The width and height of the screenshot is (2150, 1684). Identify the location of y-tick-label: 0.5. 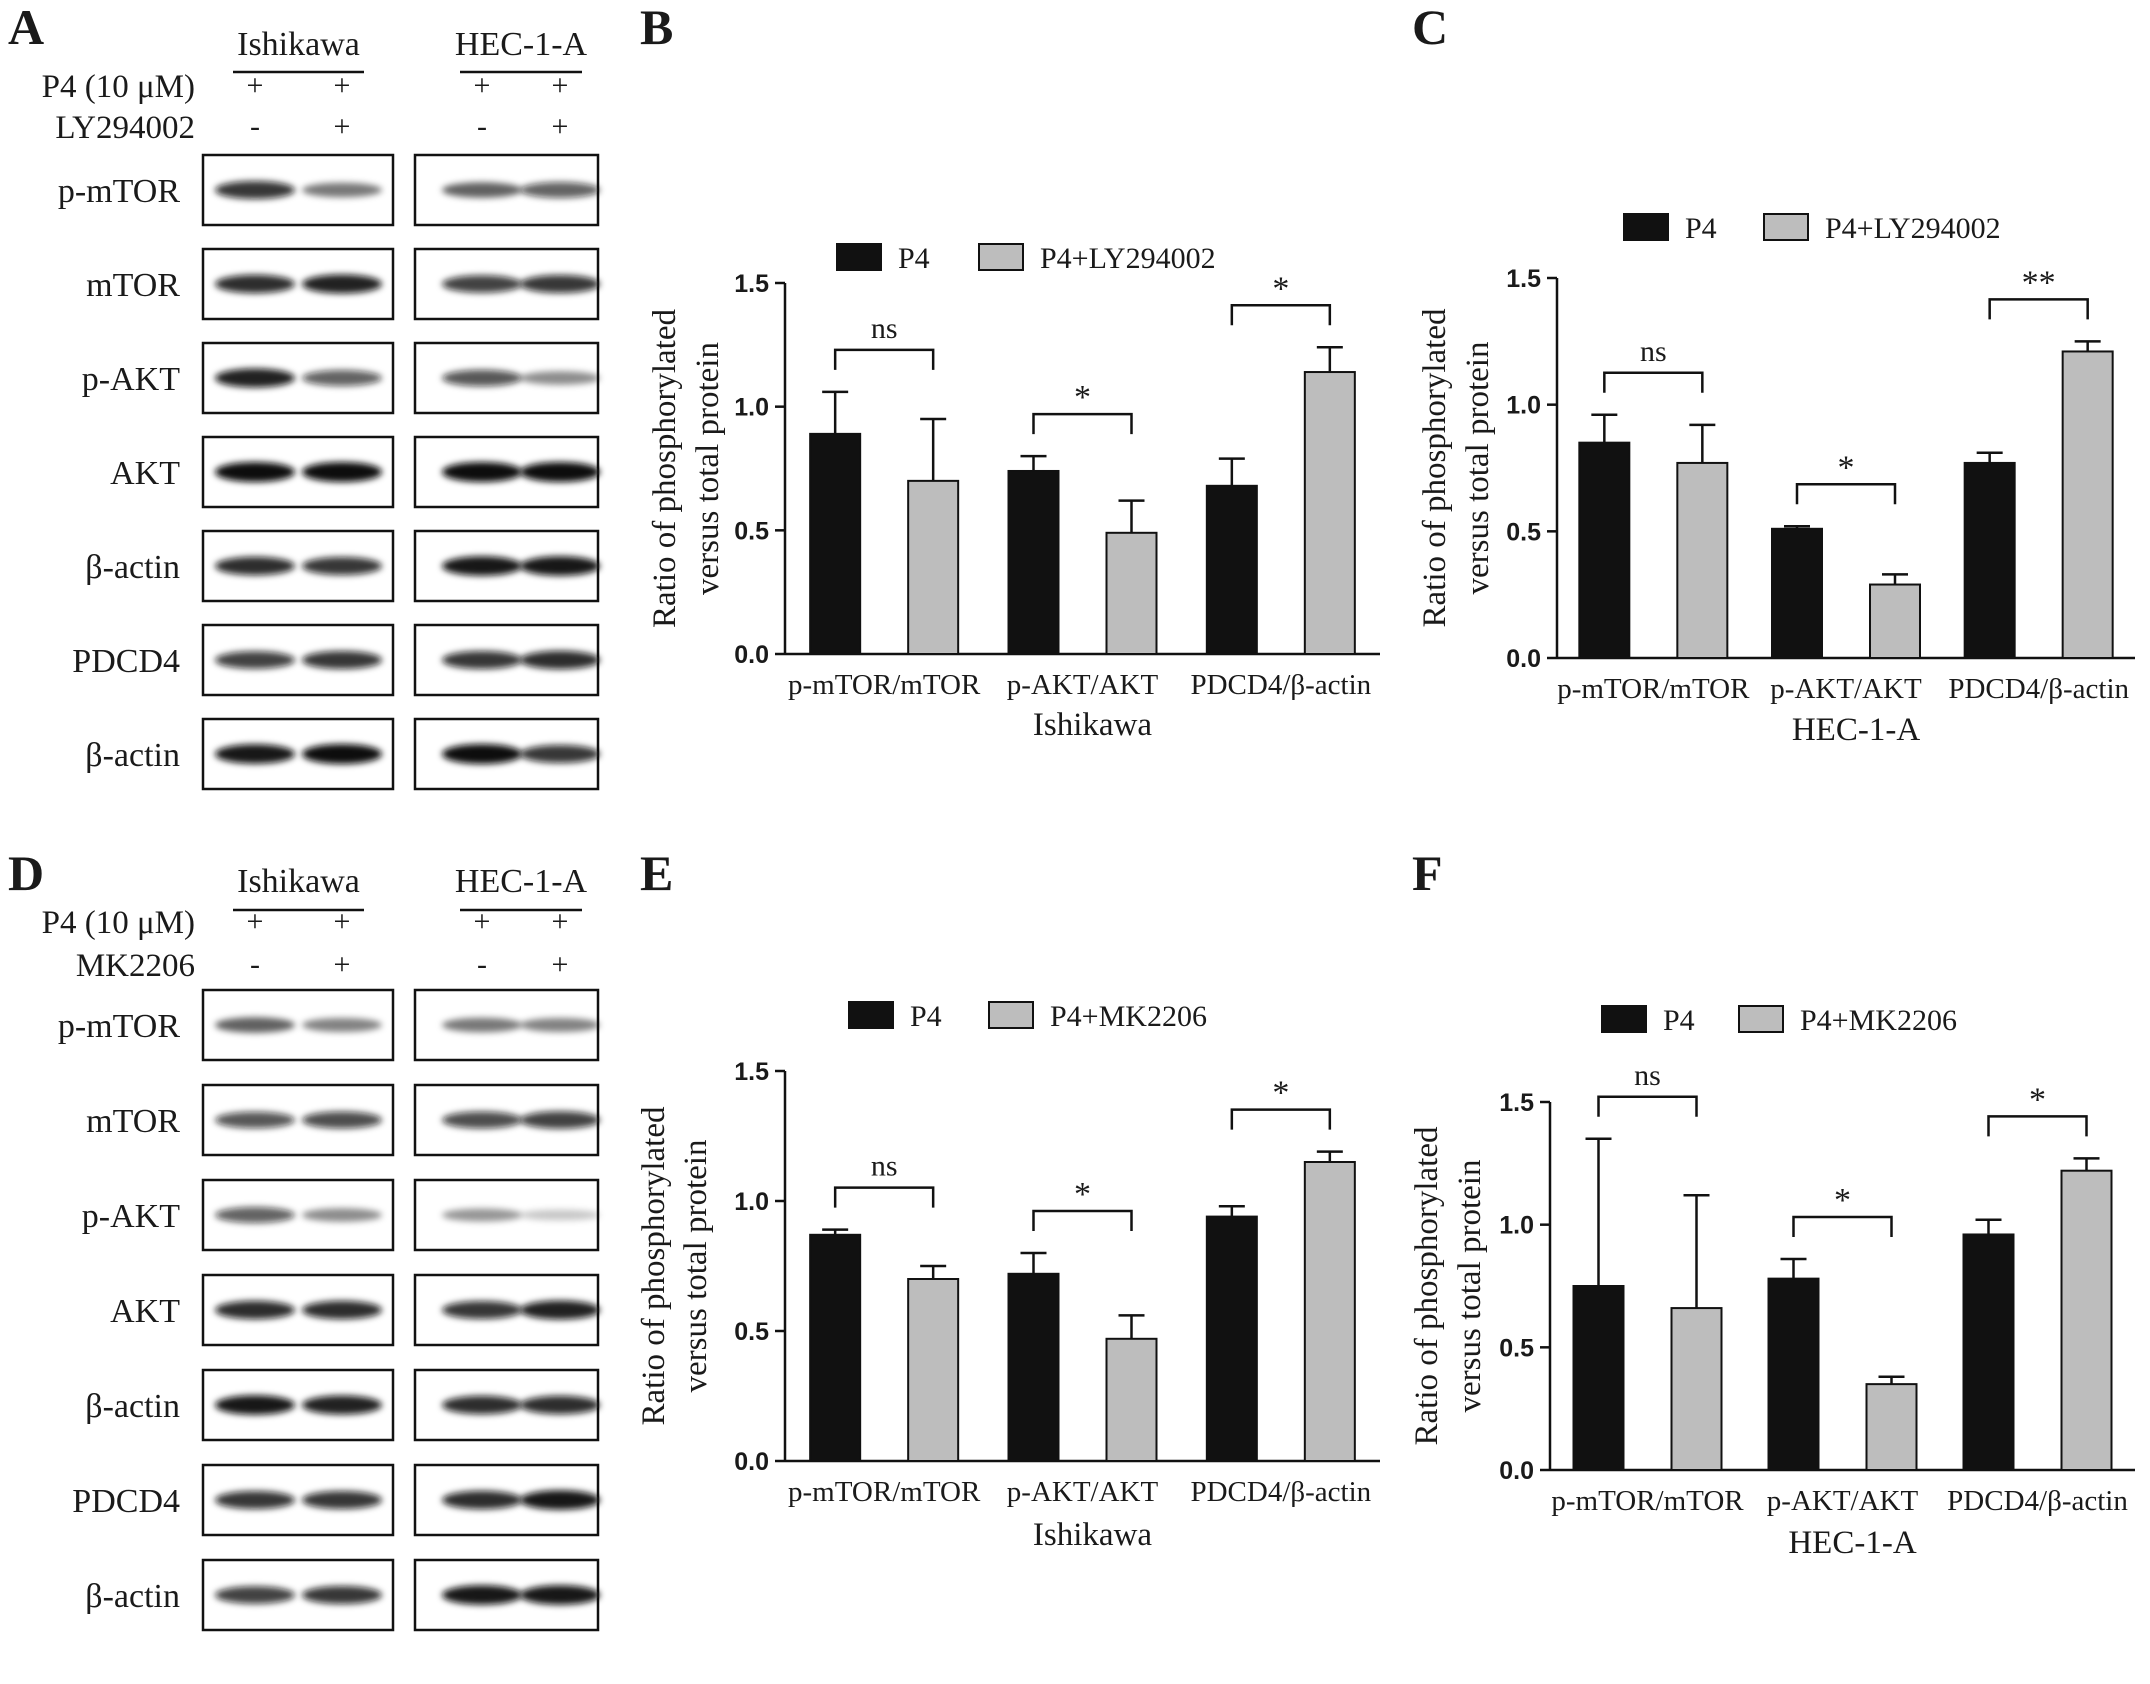
(751, 531).